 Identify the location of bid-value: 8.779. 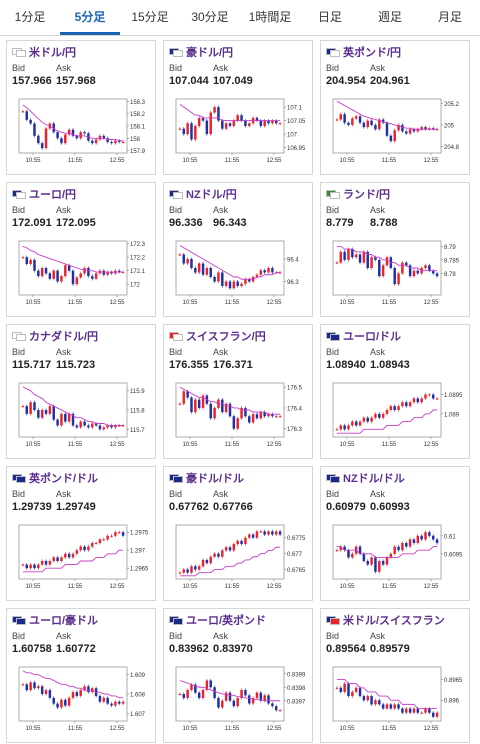
(340, 223).